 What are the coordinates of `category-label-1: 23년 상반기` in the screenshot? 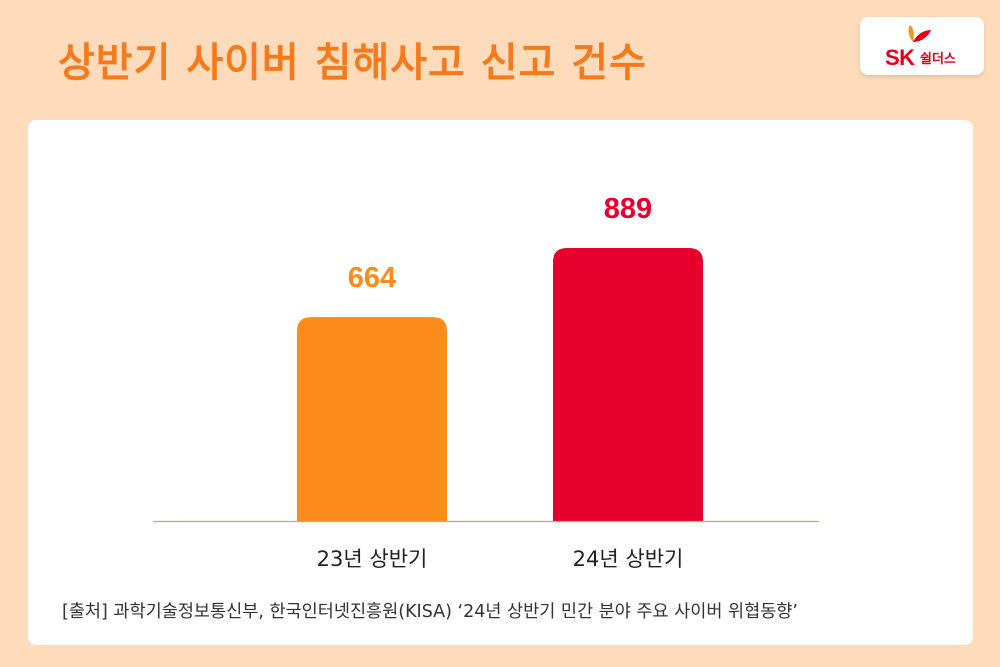 It's located at (372, 559).